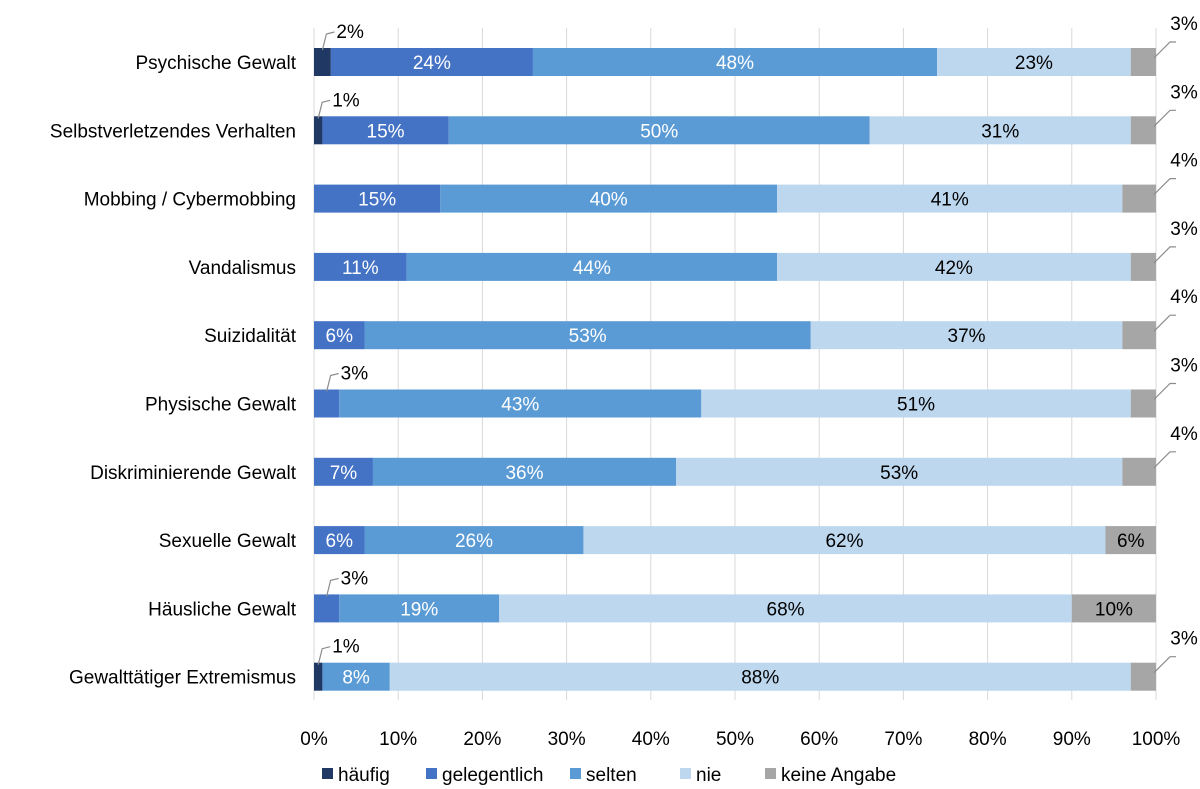  Describe the element at coordinates (398, 739) in the screenshot. I see `x-tick-label: 10%` at that location.